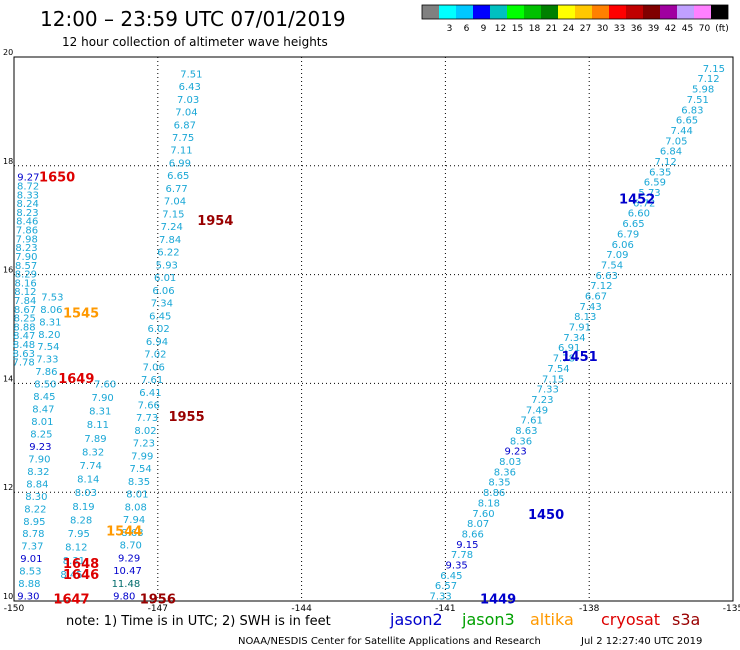 The width and height of the screenshot is (740, 650). Describe the element at coordinates (175, 202) in the screenshot. I see `wave-height-value: 7.04` at that location.